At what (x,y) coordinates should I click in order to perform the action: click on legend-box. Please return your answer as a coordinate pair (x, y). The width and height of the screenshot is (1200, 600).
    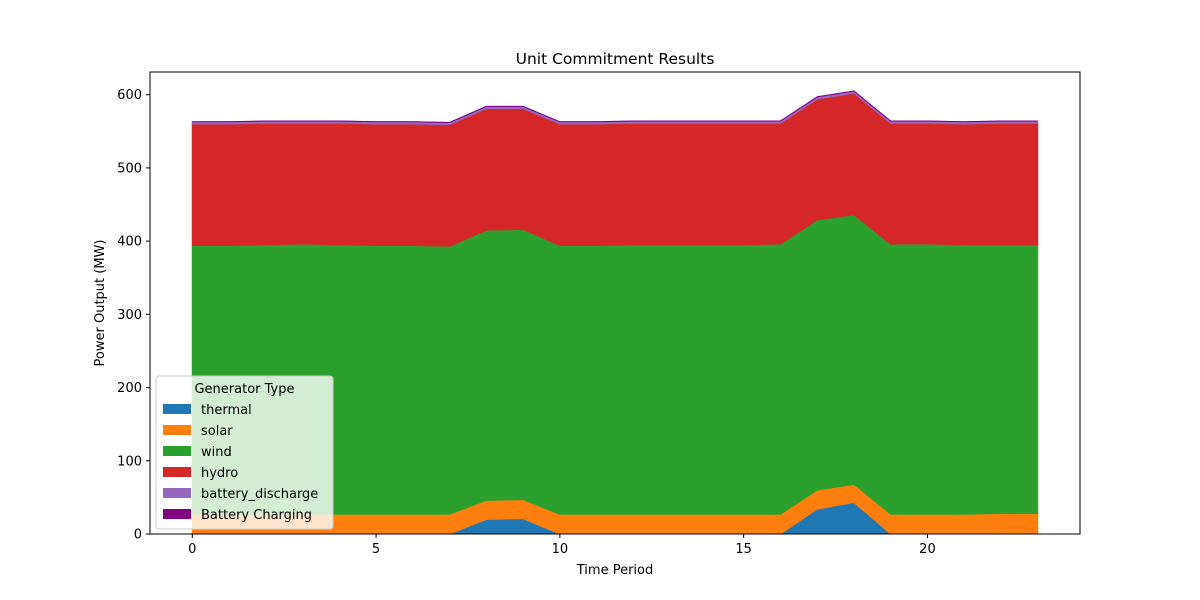
    Looking at the image, I should click on (244, 452).